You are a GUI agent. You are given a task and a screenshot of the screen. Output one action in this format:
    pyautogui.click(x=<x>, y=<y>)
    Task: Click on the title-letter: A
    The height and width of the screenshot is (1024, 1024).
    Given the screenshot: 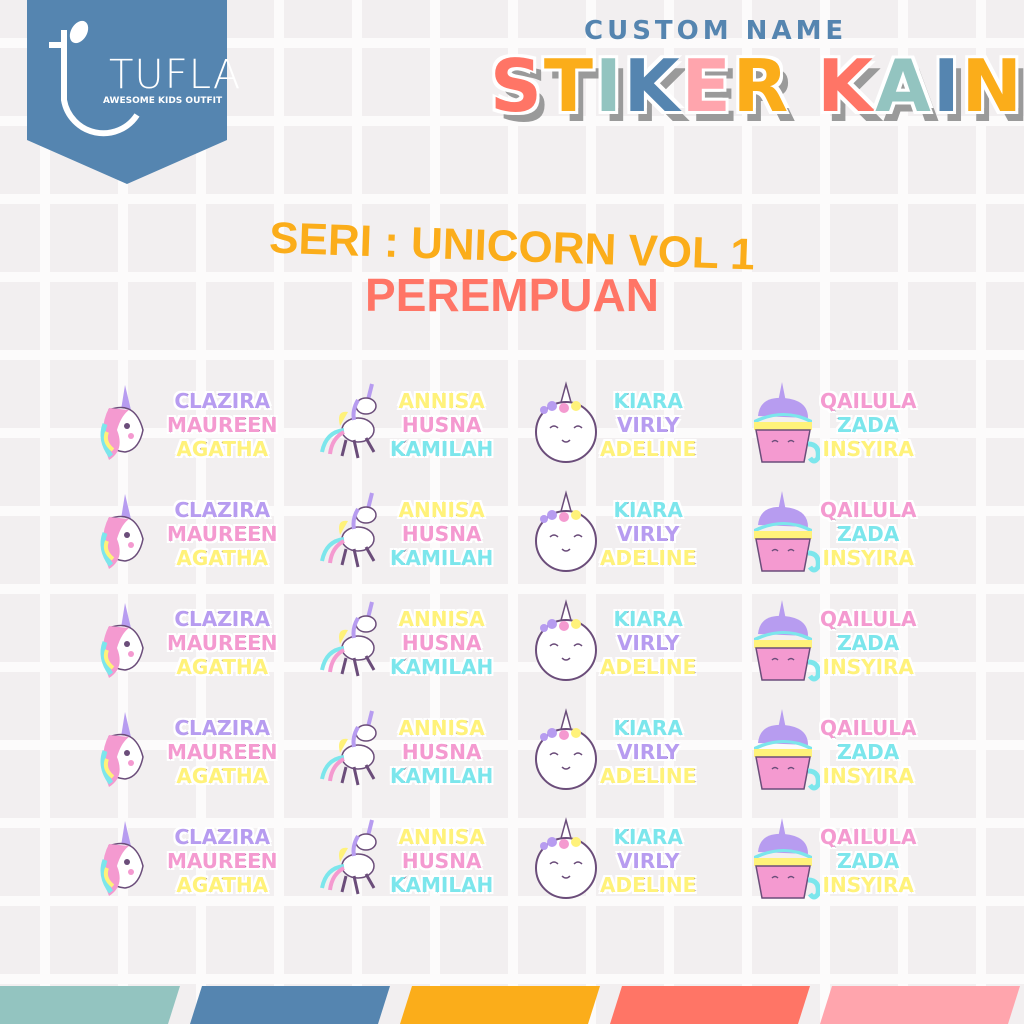 What is the action you would take?
    pyautogui.click(x=904, y=86)
    